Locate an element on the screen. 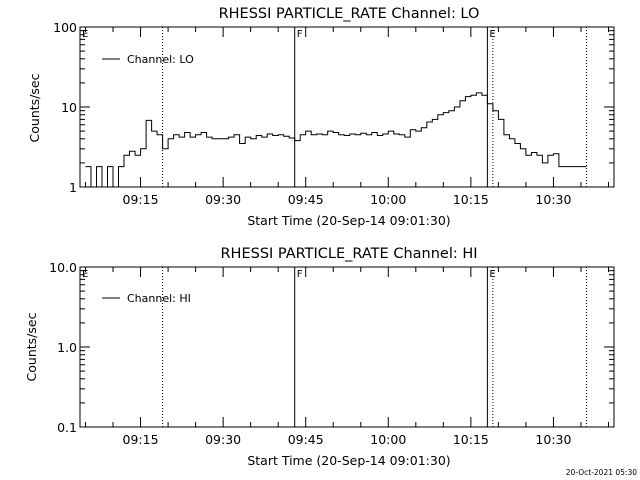 This screenshot has height=480, width=640. footer-timestamp: 20-Oct-2021 05:30 is located at coordinates (601, 472).